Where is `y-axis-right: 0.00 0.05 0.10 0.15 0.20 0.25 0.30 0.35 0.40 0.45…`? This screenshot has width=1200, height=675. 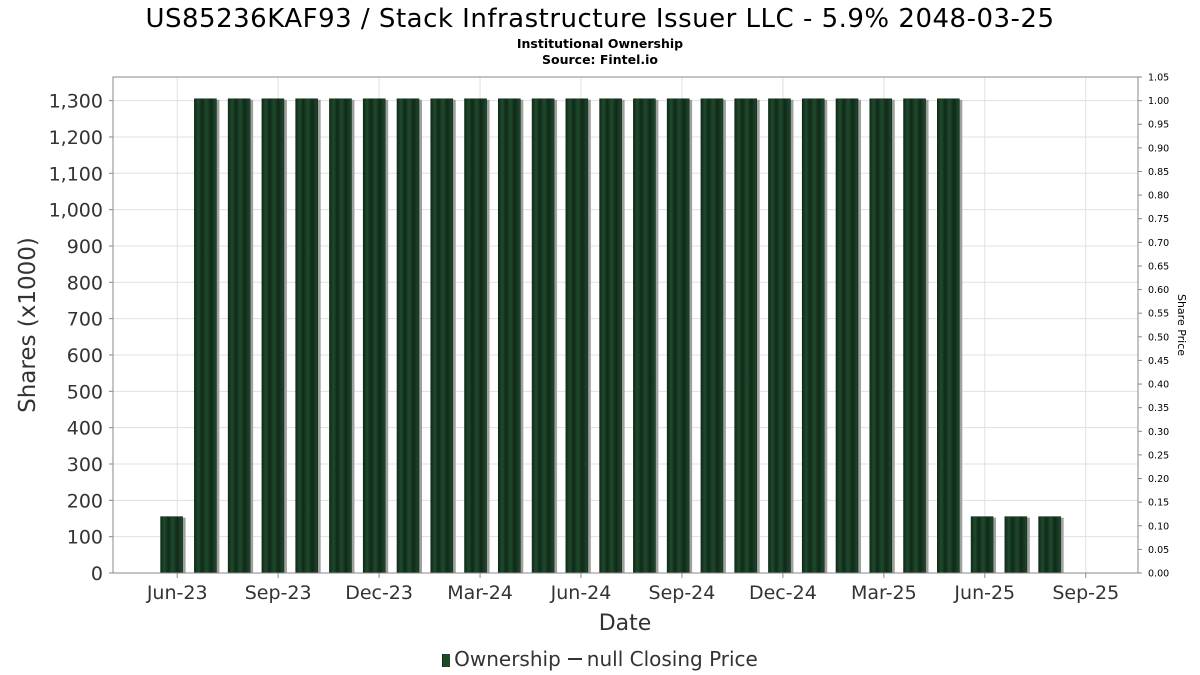
y-axis-right: 0.00 0.05 0.10 0.15 0.20 0.25 0.30 0.35 0.40 0.45… is located at coordinates (1153, 326).